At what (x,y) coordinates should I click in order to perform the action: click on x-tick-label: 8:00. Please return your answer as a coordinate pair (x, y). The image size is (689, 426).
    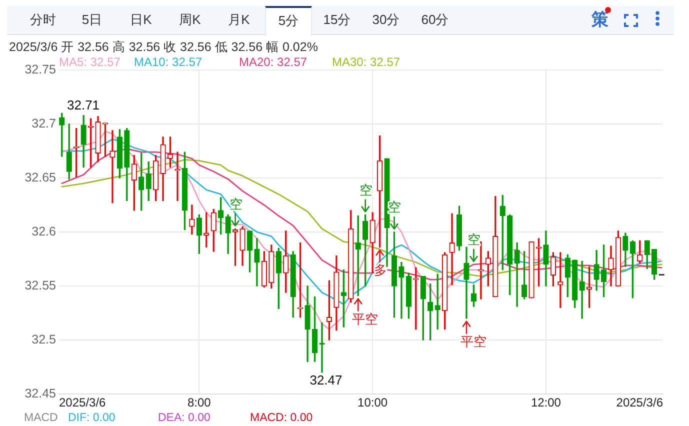
    Looking at the image, I should click on (199, 403).